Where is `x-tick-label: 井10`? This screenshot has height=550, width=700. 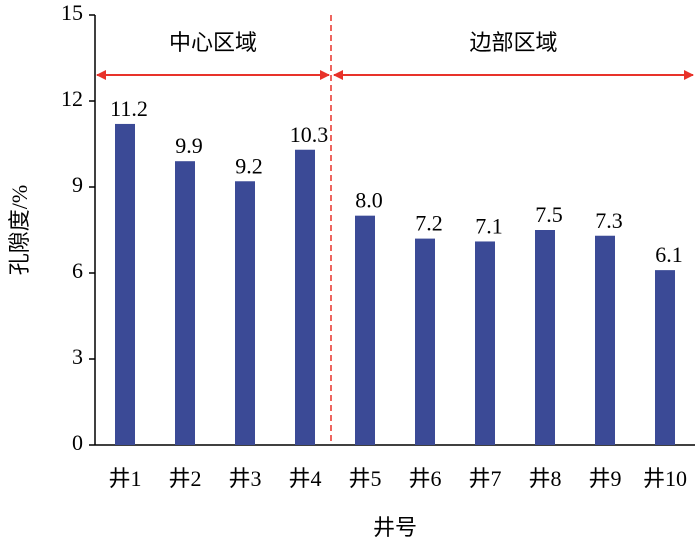
x-tick-label: 井10 is located at coordinates (665, 478).